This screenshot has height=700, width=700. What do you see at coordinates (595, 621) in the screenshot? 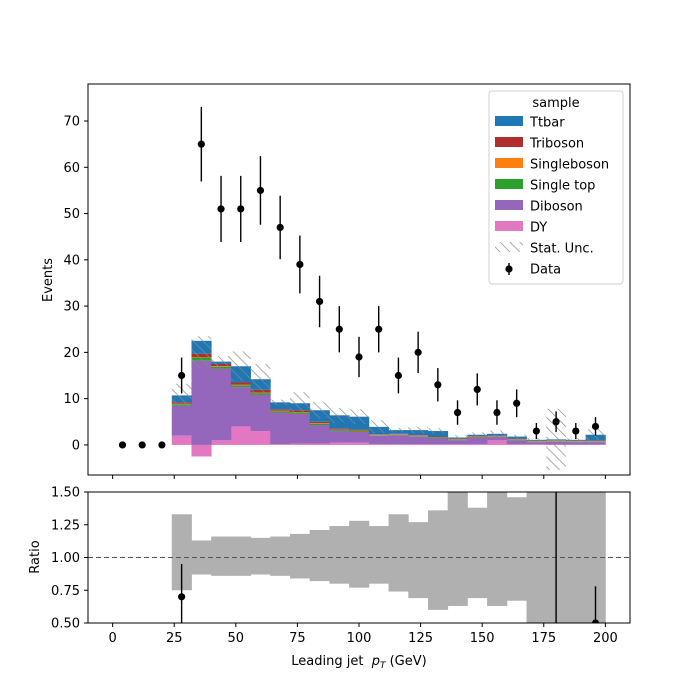
I see `ratio-point` at bounding box center [595, 621].